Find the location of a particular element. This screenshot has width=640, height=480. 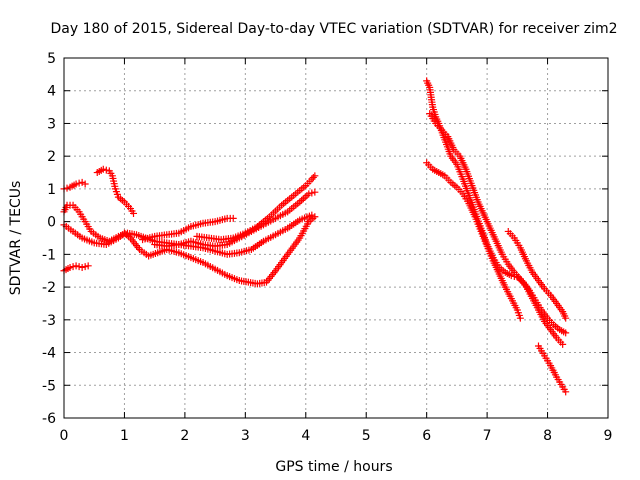

series-track-l is located at coordinates (537, 274).